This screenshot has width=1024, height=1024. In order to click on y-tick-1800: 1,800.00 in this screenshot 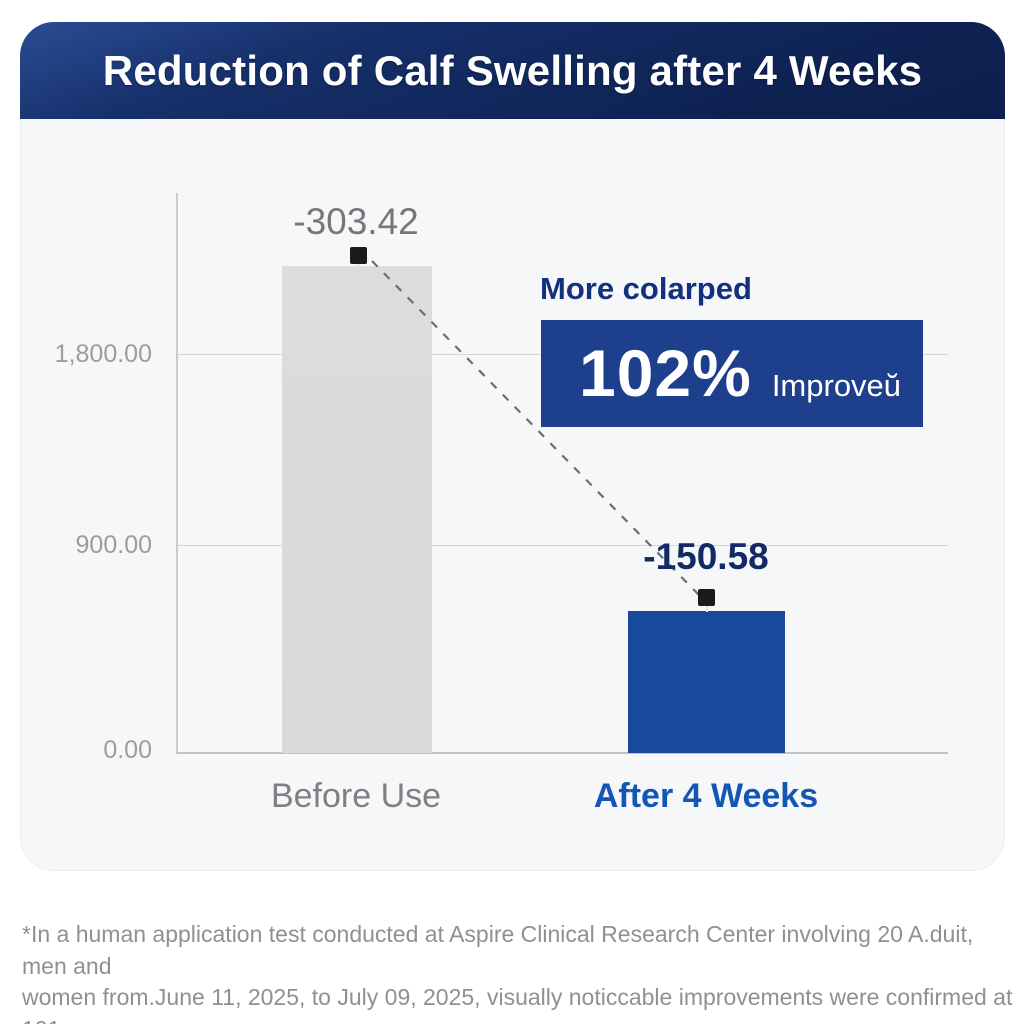, I will do `click(103, 354)`.